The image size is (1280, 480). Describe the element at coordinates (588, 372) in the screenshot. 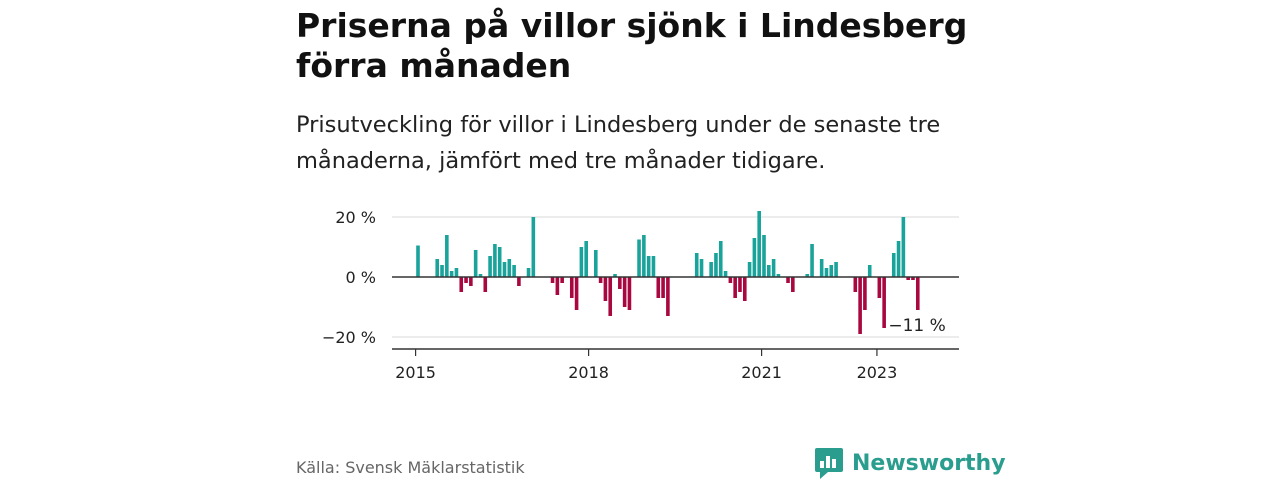

I see `x-tick-label: 2018` at that location.